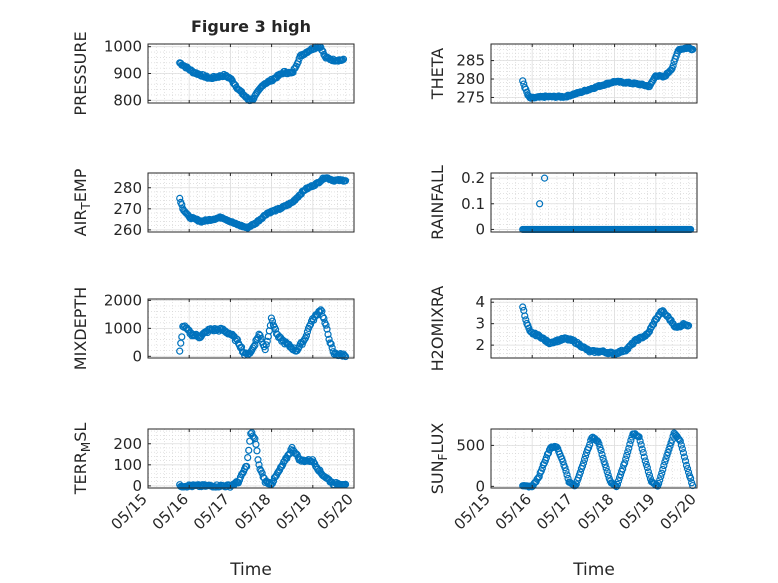 The width and height of the screenshot is (778, 583). What do you see at coordinates (480, 229) in the screenshot?
I see `y-tick-label: 0` at bounding box center [480, 229].